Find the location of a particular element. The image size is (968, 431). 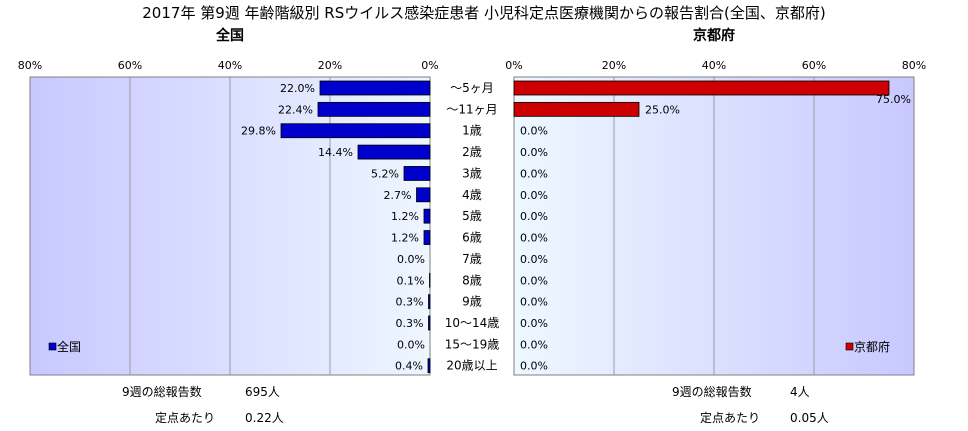

left-legend: 全国 is located at coordinates (64, 346).